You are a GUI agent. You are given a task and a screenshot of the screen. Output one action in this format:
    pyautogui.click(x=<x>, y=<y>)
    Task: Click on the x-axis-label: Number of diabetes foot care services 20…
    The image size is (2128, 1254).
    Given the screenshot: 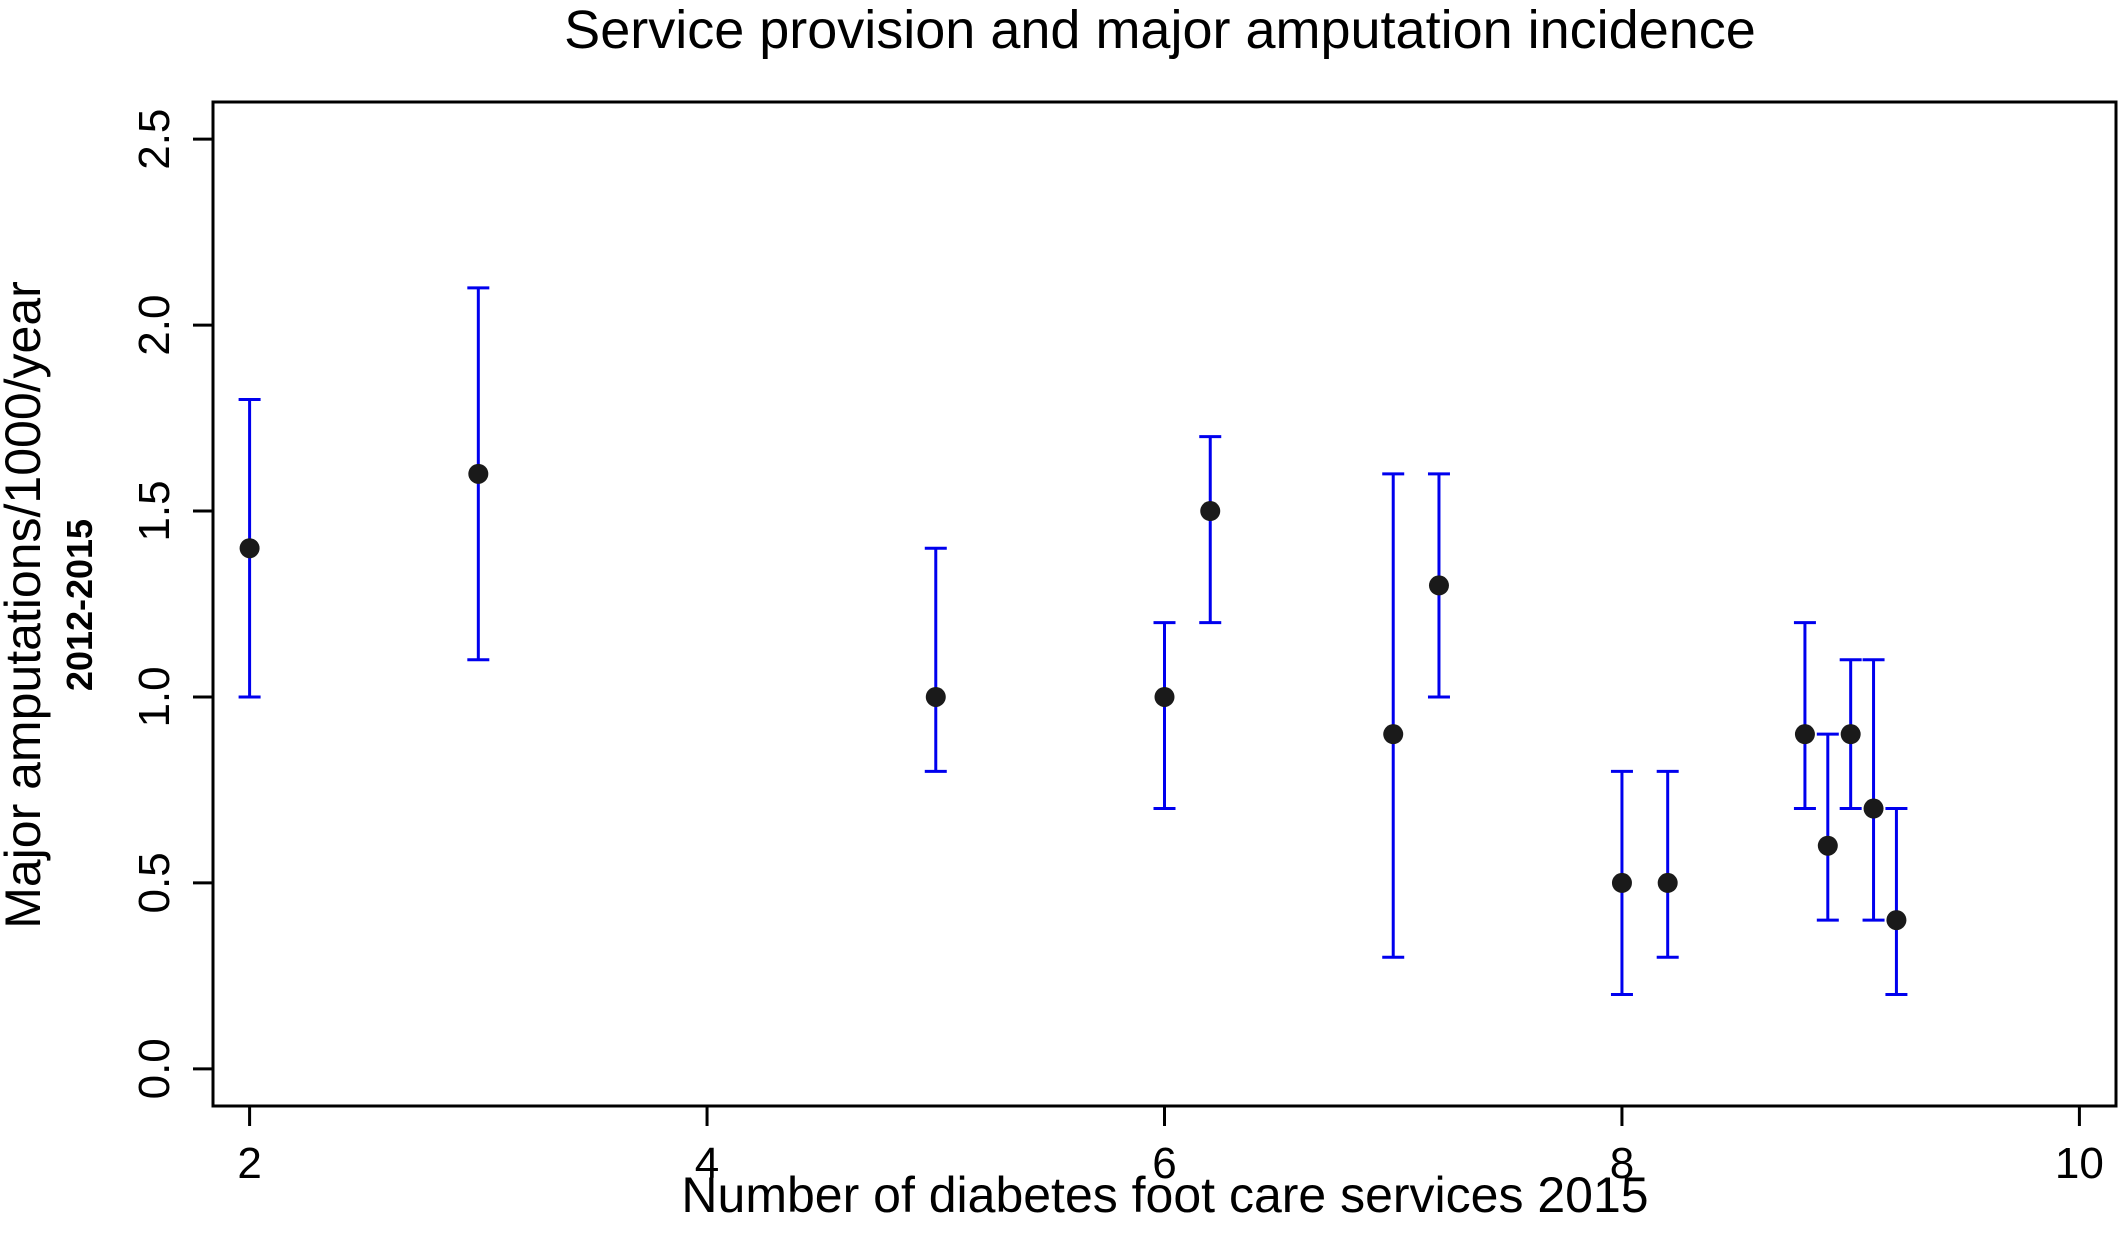 What is the action you would take?
    pyautogui.click(x=1164, y=1195)
    